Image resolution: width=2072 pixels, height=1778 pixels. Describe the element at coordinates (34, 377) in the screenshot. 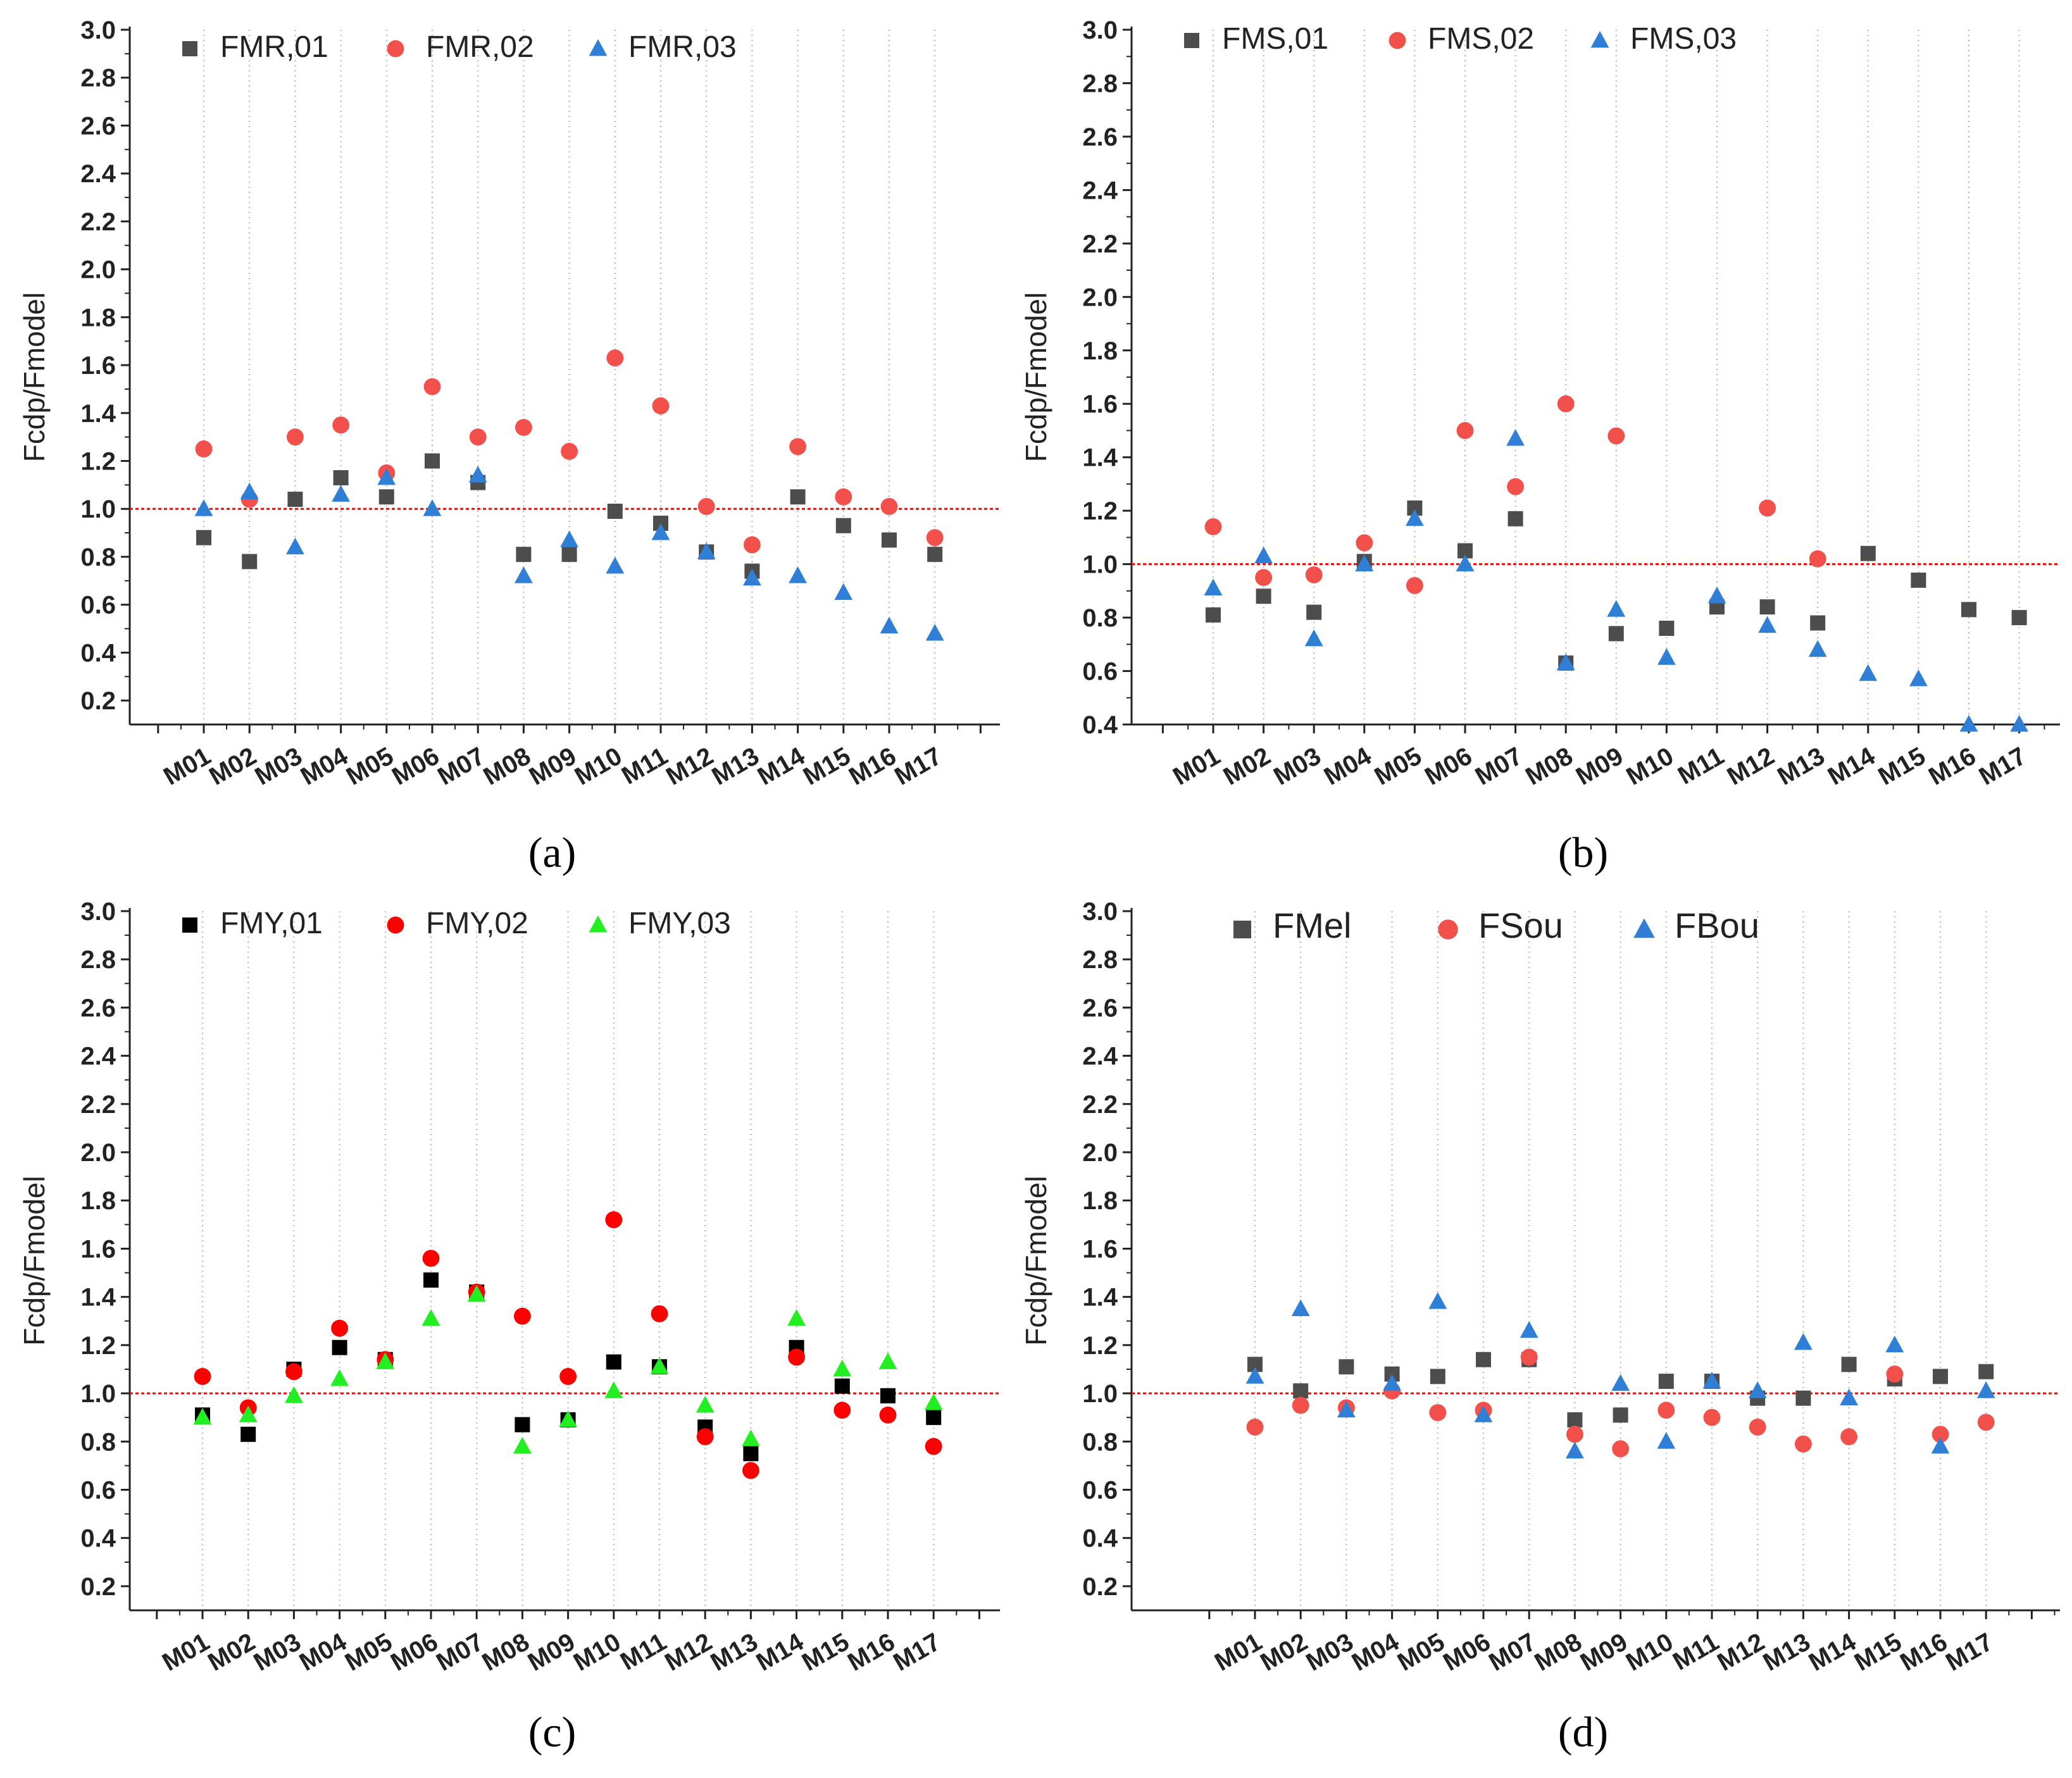

I see `y-axis-title: Fcdp/Fmodel` at that location.